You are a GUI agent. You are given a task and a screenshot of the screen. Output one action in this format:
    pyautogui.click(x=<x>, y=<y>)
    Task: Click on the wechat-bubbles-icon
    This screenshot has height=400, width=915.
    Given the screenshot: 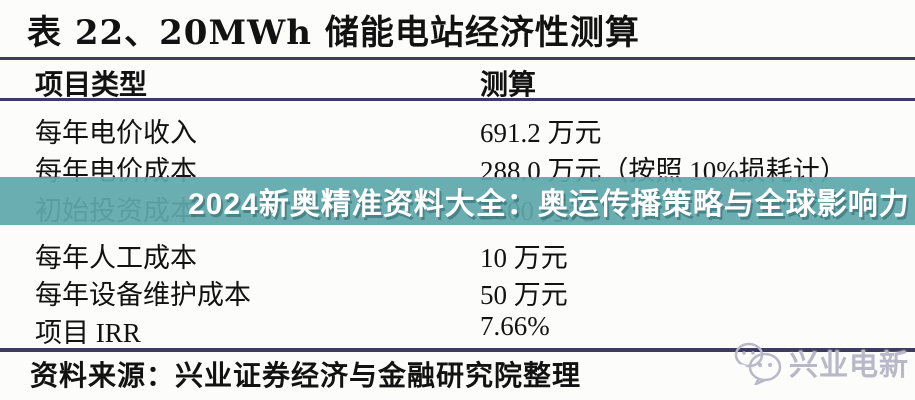 What is the action you would take?
    pyautogui.click(x=759, y=363)
    